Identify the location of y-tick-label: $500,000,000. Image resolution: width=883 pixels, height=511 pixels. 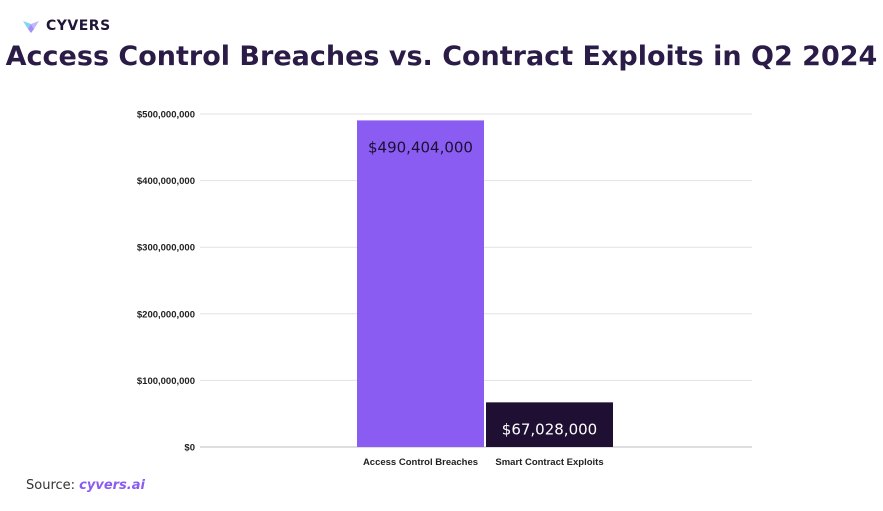
(166, 115).